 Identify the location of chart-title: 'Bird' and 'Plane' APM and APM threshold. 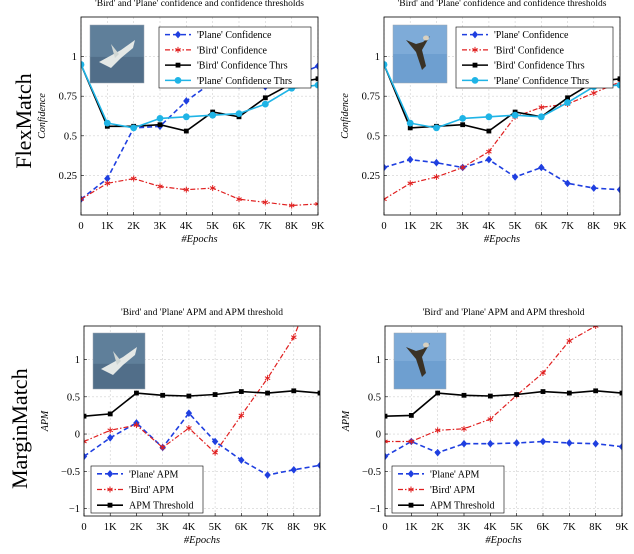
(202, 313).